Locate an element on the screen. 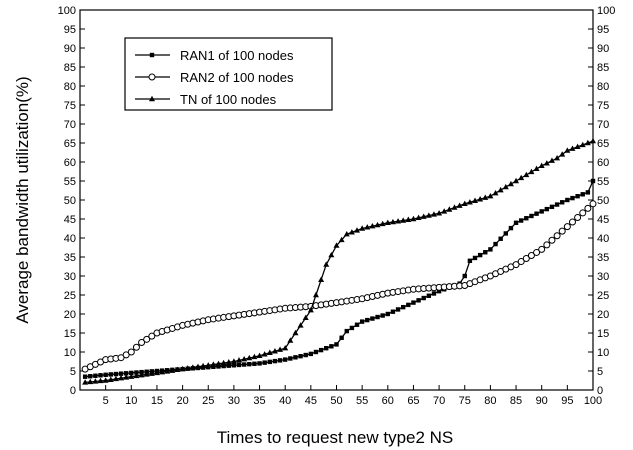 The height and width of the screenshot is (450, 633). y-tick-label: 0 is located at coordinates (73, 391).